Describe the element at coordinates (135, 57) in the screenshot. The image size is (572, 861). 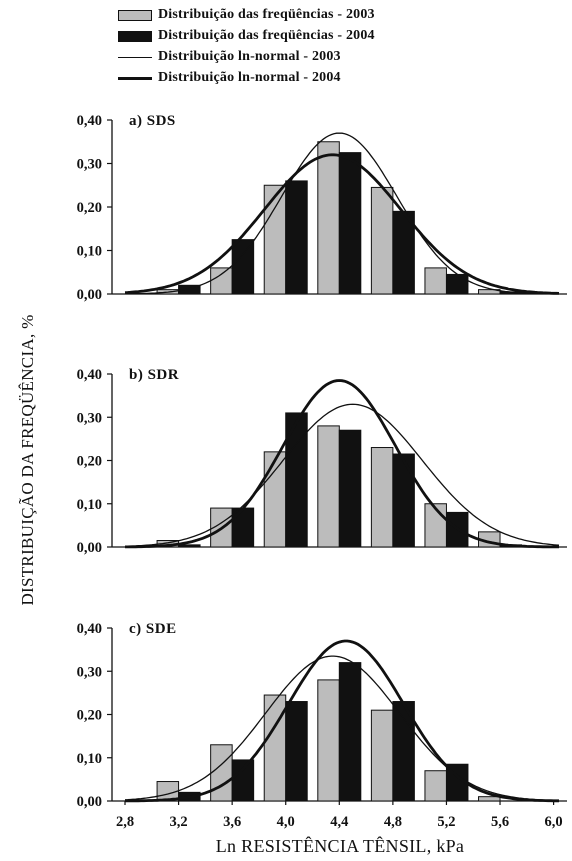
I see `legend-swatch-thin-line` at that location.